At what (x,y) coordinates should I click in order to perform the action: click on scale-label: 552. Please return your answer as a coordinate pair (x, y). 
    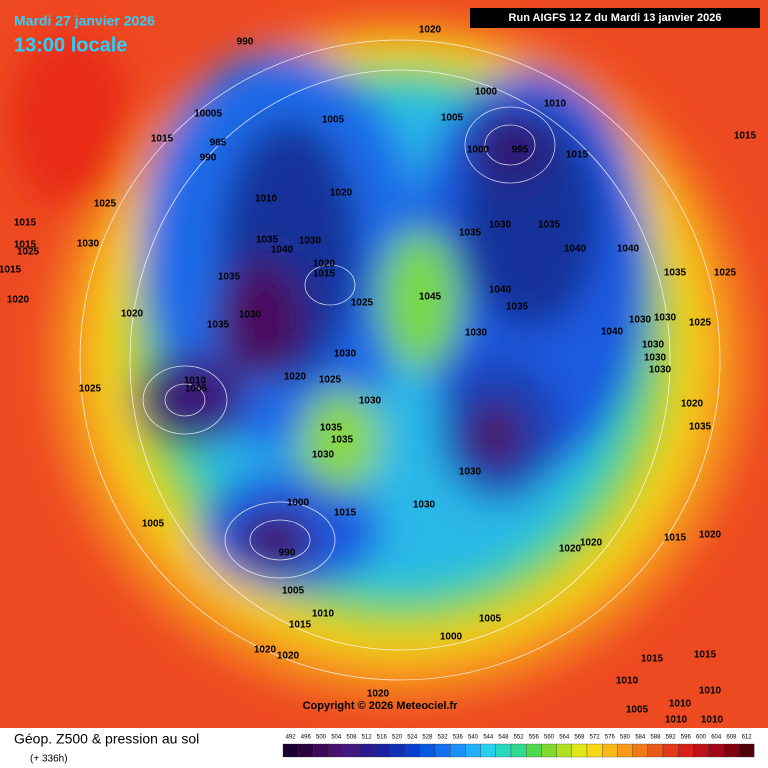
    Looking at the image, I should click on (519, 738).